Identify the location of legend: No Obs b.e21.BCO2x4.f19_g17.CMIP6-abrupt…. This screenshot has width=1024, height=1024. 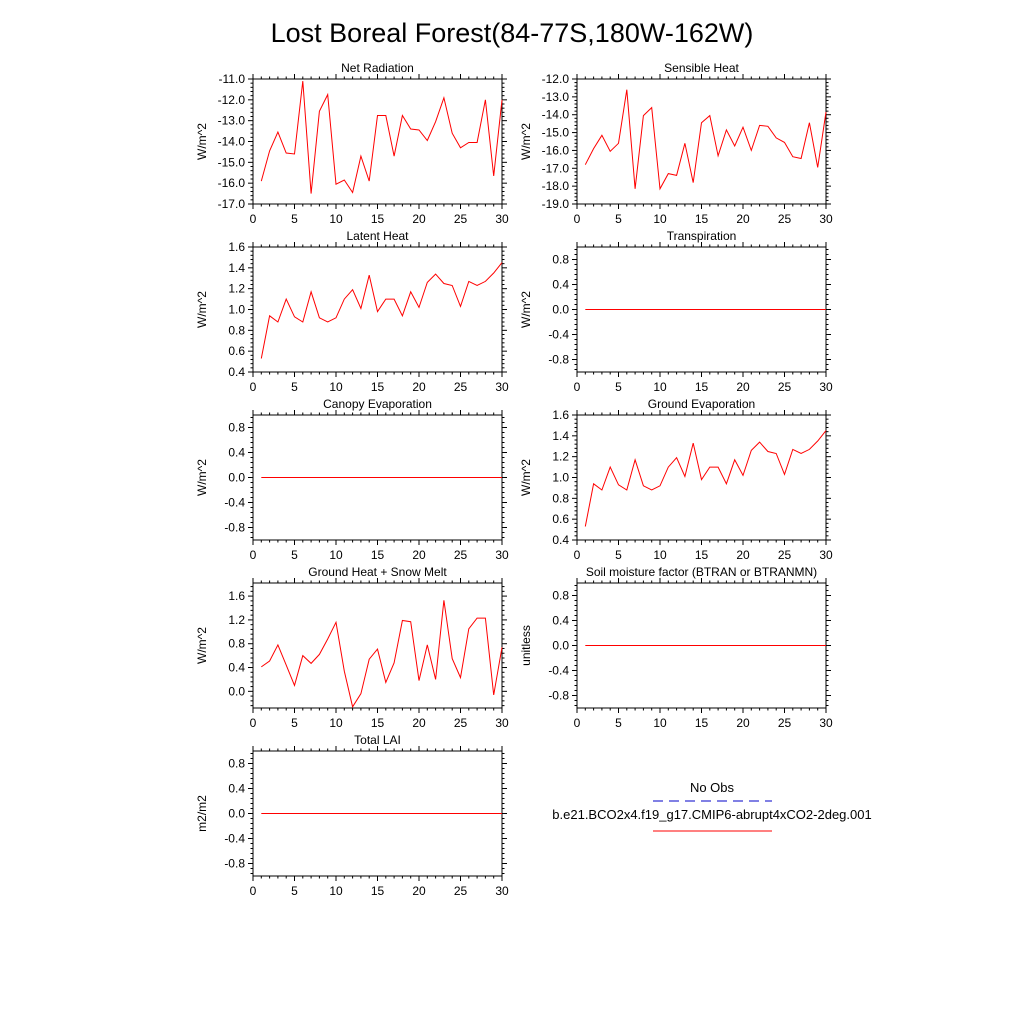
(712, 806).